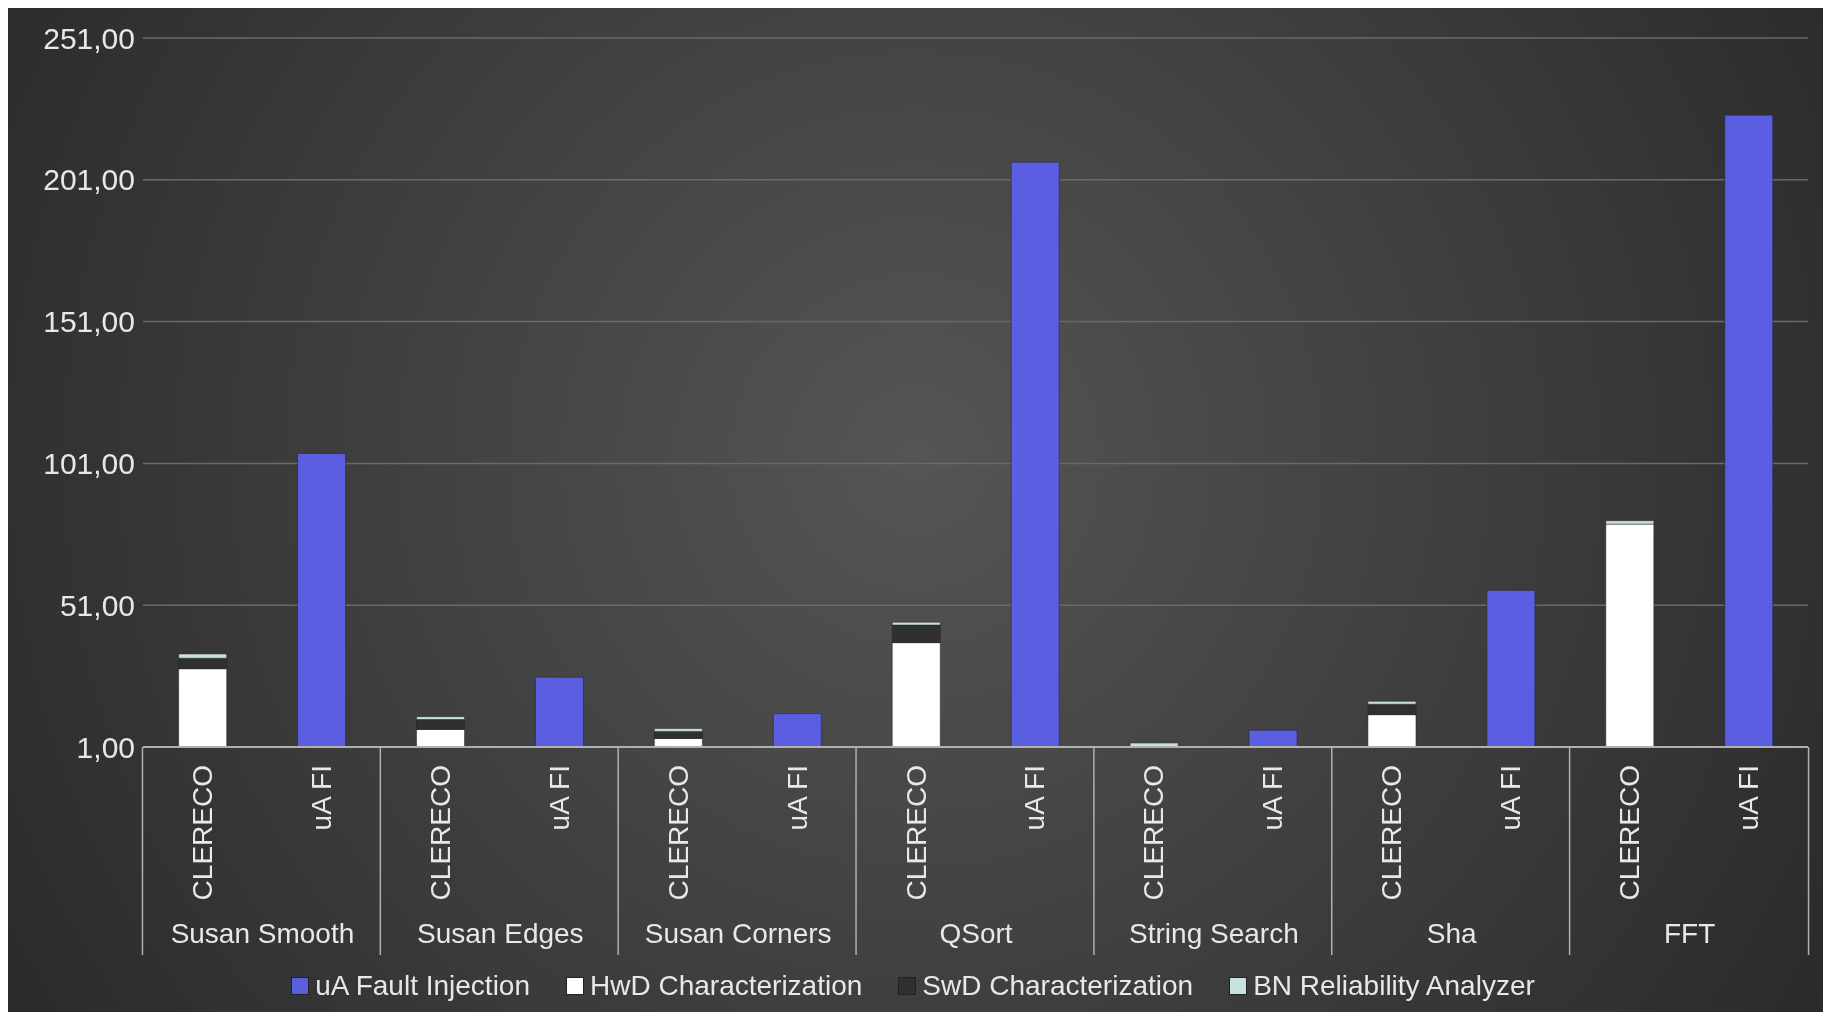 The width and height of the screenshot is (1831, 1020). What do you see at coordinates (89, 180) in the screenshot?
I see `y-tick-label: 201,00` at bounding box center [89, 180].